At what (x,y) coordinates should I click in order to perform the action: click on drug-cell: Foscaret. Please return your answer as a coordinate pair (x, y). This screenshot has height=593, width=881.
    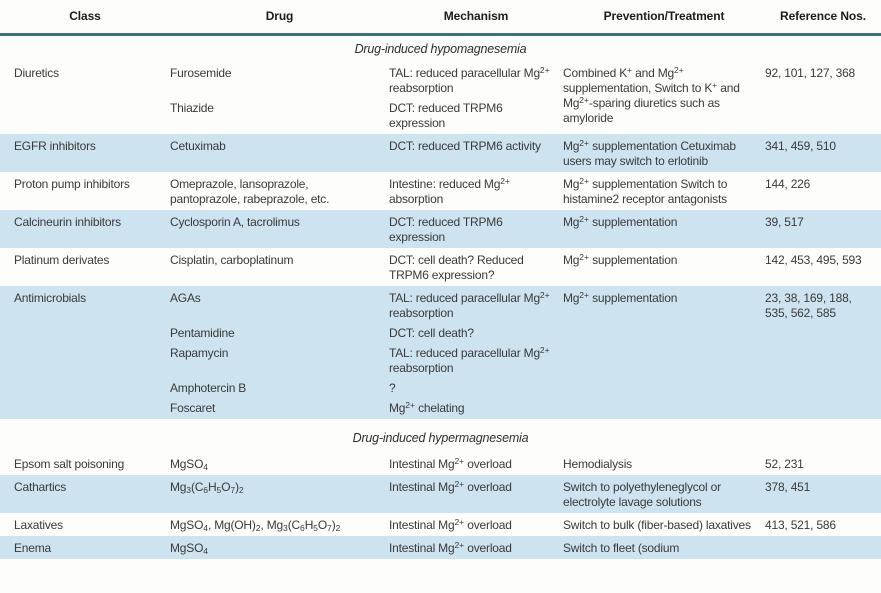
    Looking at the image, I should click on (193, 408).